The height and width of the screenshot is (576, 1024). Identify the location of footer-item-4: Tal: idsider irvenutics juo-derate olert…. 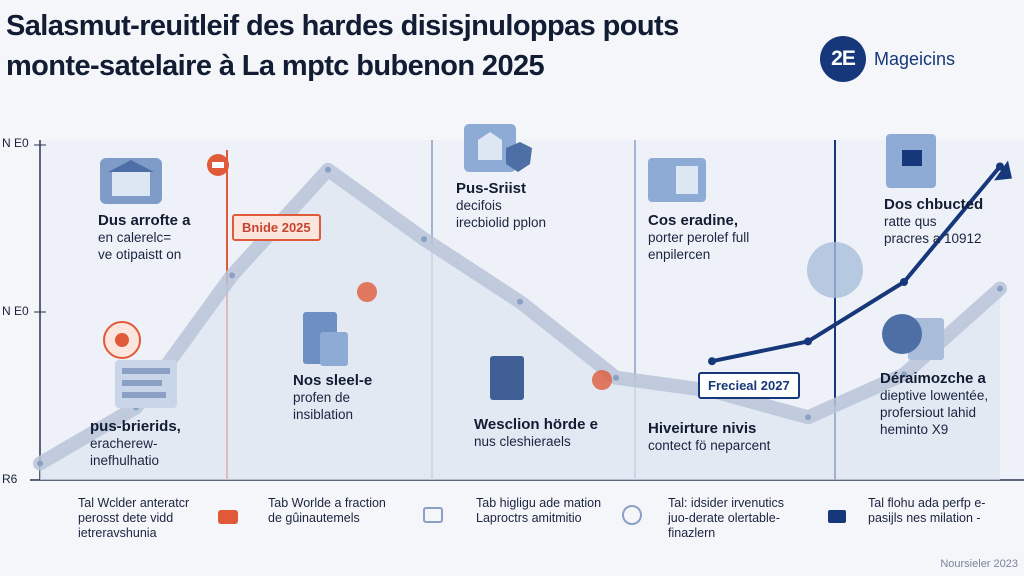
(726, 518).